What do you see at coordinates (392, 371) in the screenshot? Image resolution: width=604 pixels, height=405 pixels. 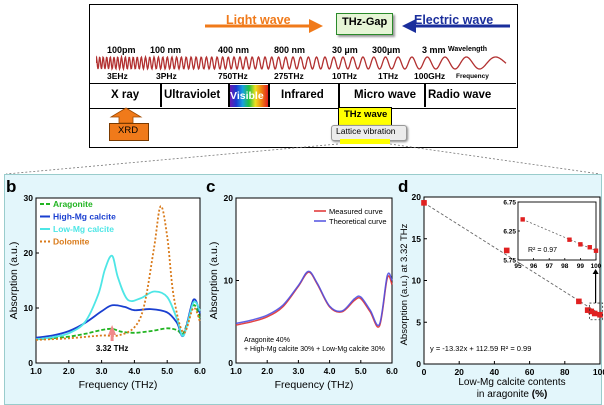 I see `chart-c-x-tick-label: 6.0` at bounding box center [392, 371].